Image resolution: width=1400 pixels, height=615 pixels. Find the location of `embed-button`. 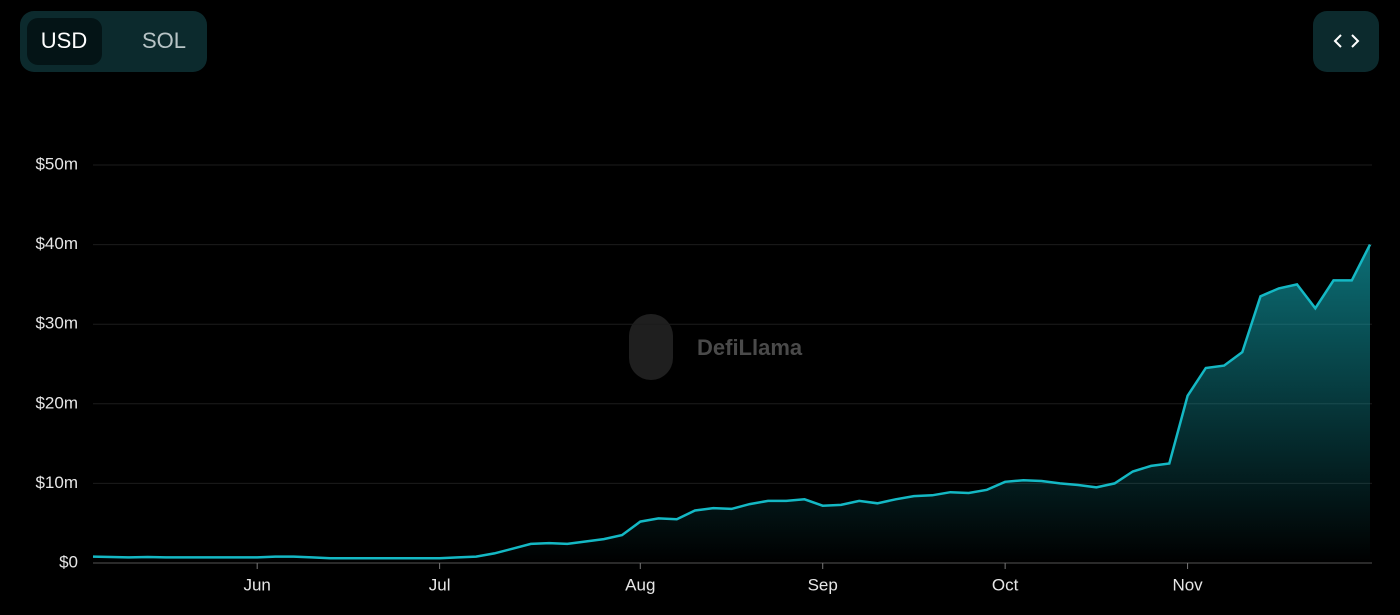

embed-button is located at coordinates (1346, 41).